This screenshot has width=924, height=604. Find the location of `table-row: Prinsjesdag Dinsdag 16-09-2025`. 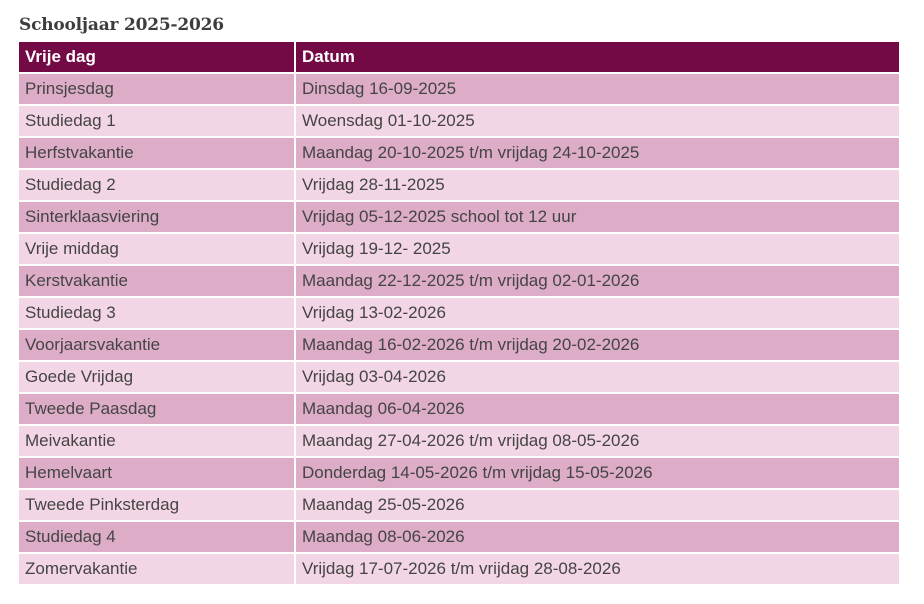

table-row: Prinsjesdag Dinsdag 16-09-2025 is located at coordinates (459, 88).